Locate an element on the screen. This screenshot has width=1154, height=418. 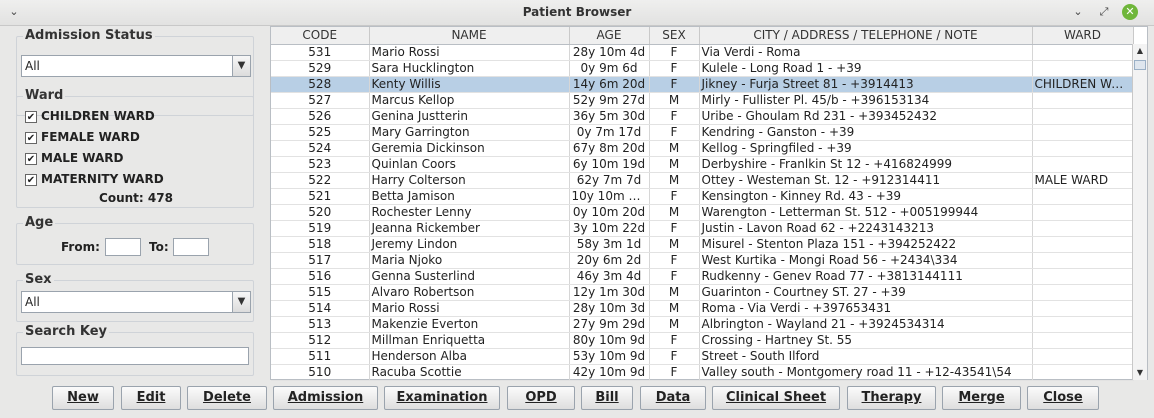
table-cell: Crossing - Hartney St. 55 is located at coordinates (866, 340).